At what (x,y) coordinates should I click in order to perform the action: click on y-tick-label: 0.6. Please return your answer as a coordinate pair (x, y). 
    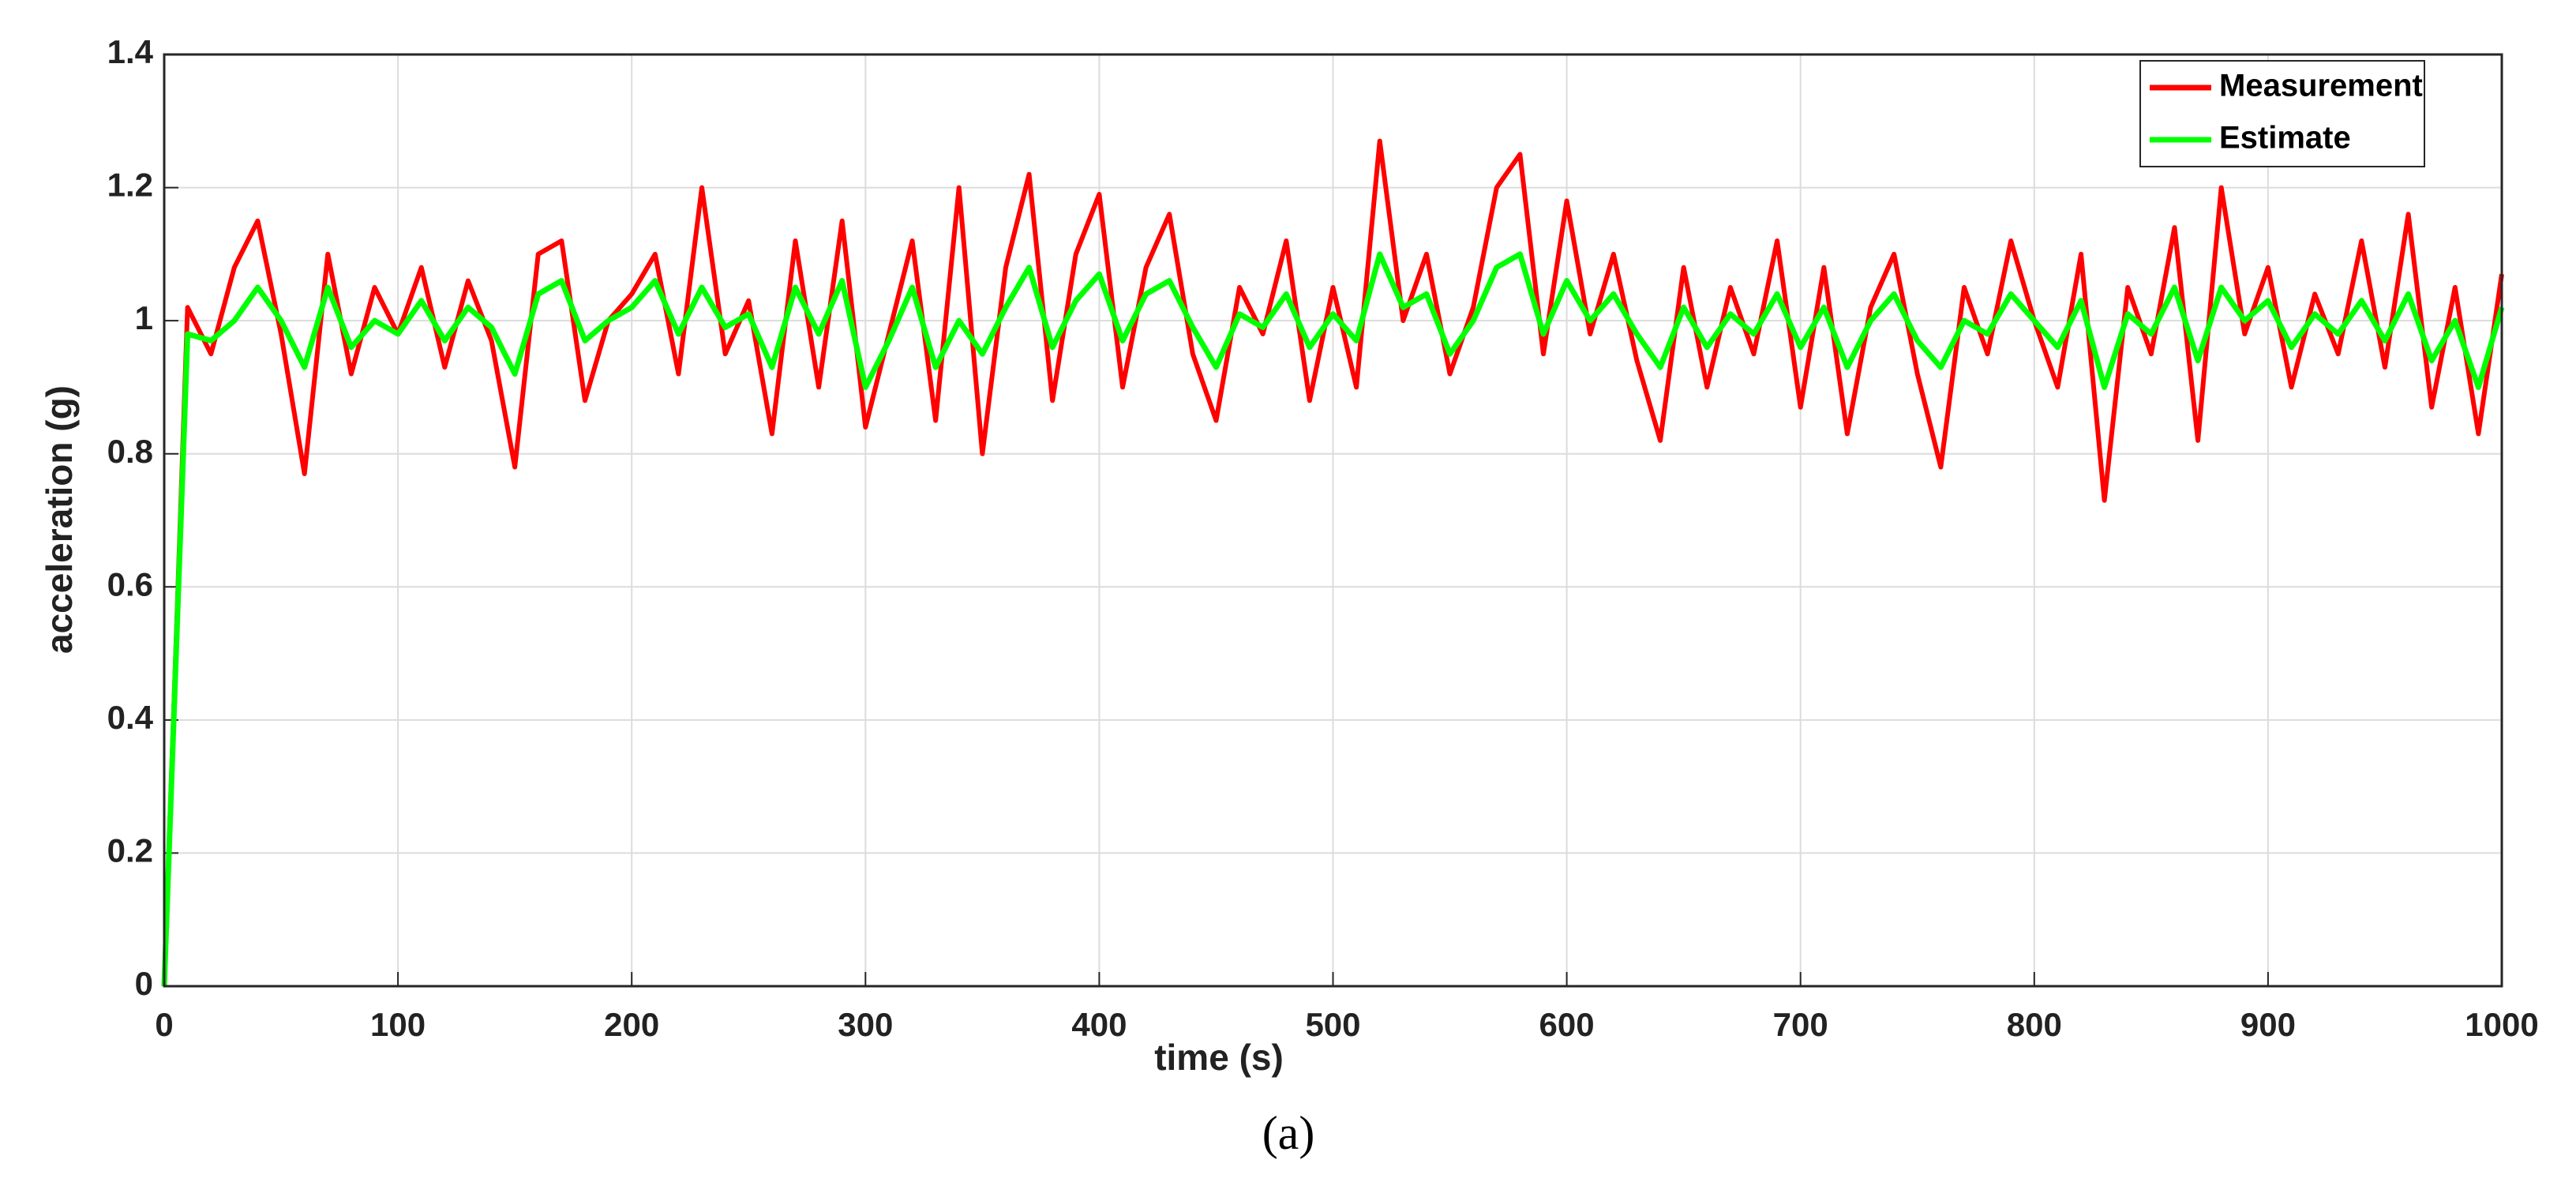
    Looking at the image, I should click on (130, 583).